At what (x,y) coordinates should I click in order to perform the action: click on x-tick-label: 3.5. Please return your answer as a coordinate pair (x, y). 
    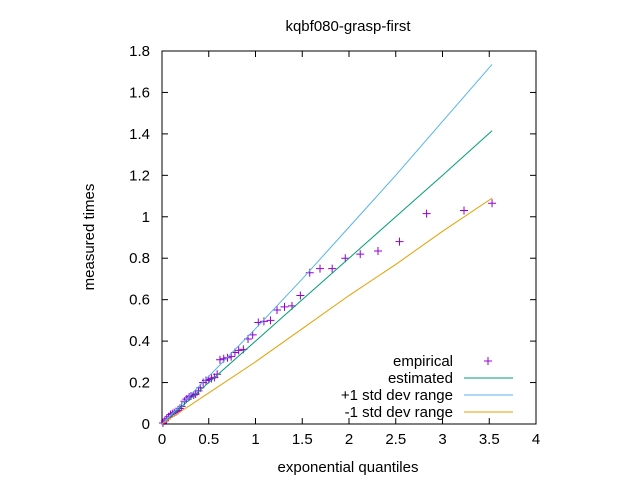
    Looking at the image, I should click on (489, 439).